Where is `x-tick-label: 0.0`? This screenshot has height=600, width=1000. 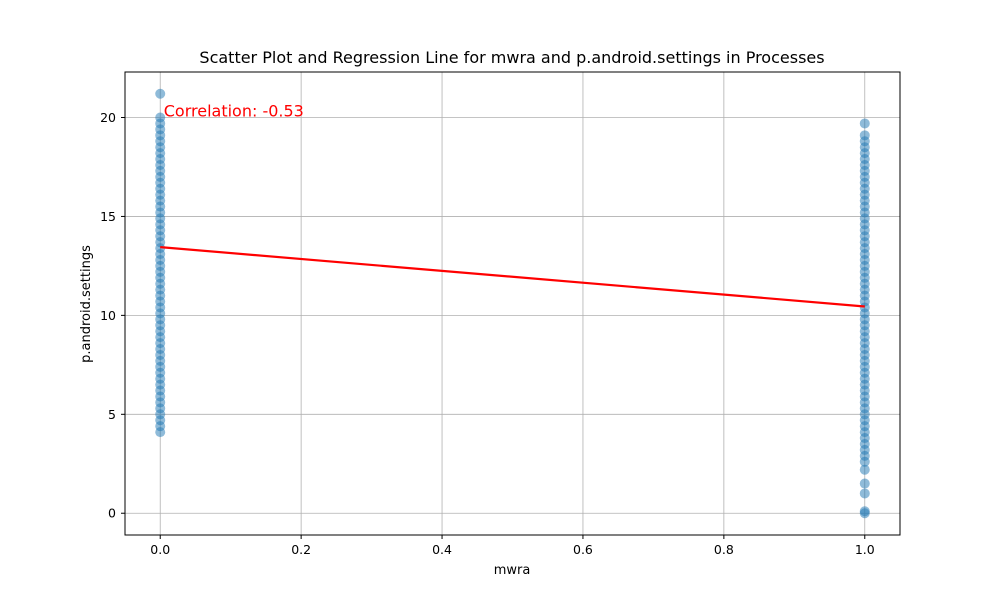 x-tick-label: 0.0 is located at coordinates (160, 549).